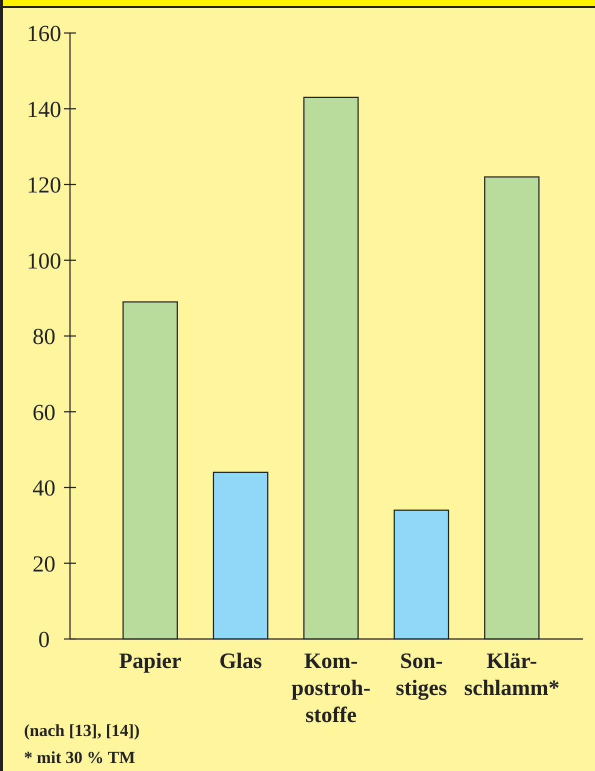 The width and height of the screenshot is (595, 771). I want to click on y-tick-label: 140, so click(44, 109).